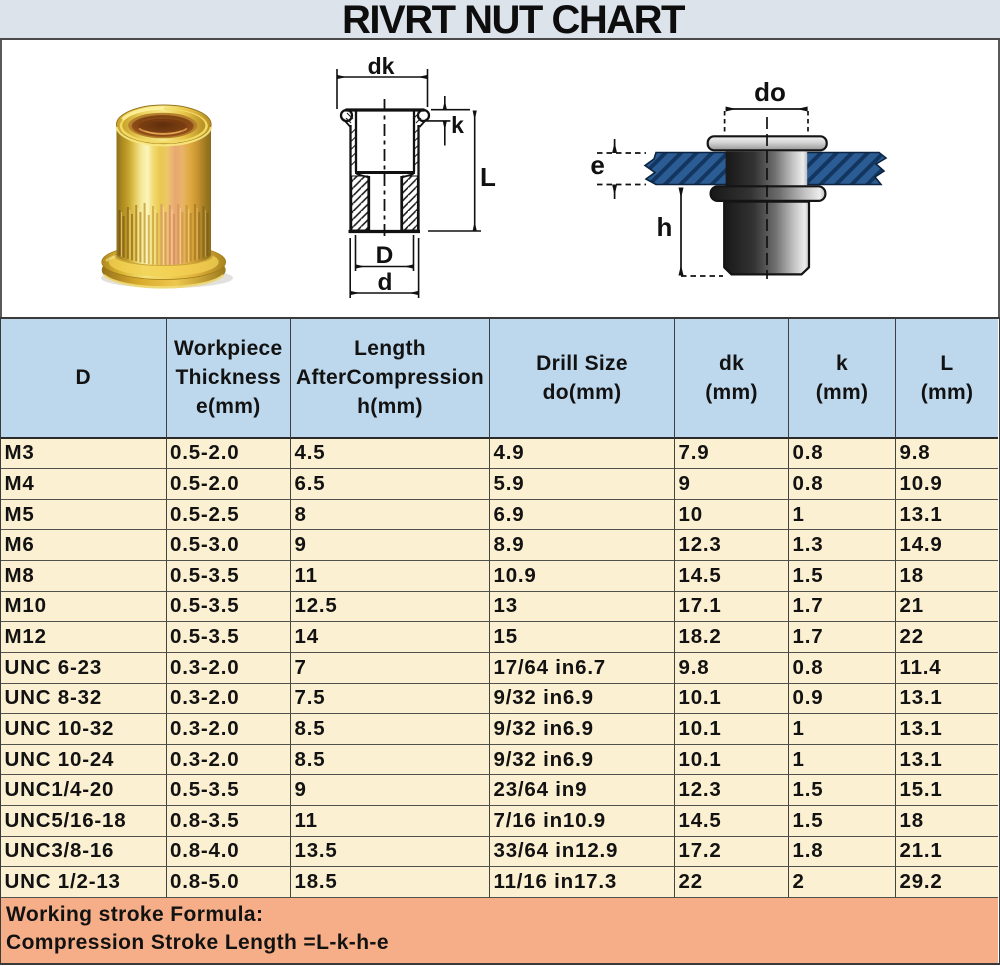  Describe the element at coordinates (457, 125) in the screenshot. I see `svg-text: k` at that location.